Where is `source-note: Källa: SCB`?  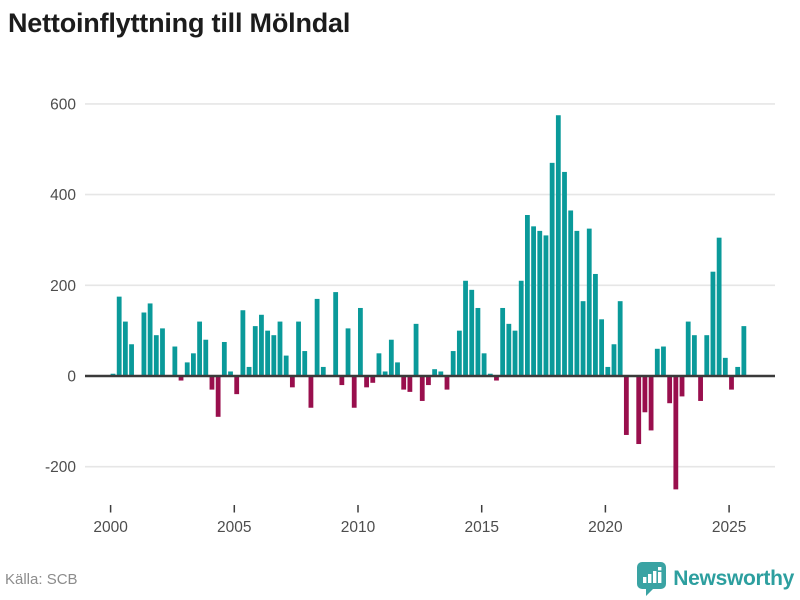 source-note: Källa: SCB is located at coordinates (41, 579).